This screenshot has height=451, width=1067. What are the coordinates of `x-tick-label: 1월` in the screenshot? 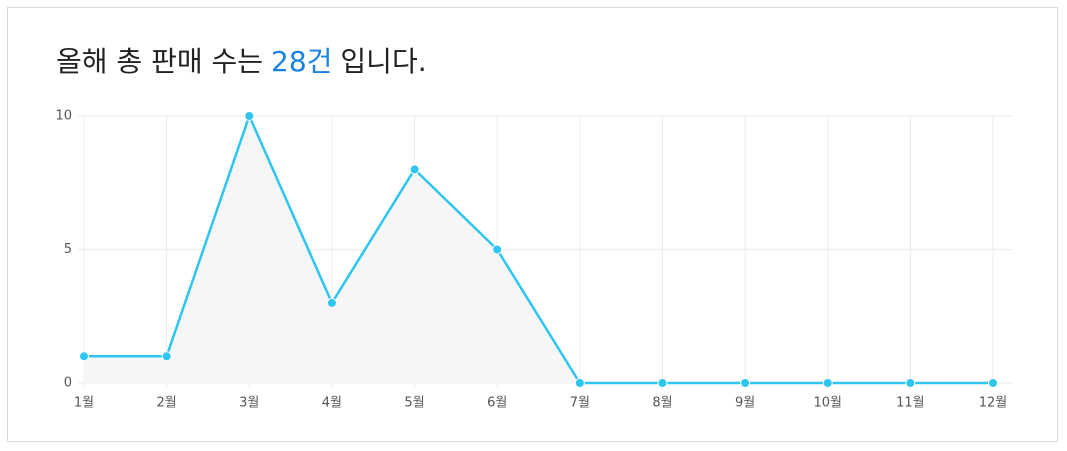 It's located at (84, 403).